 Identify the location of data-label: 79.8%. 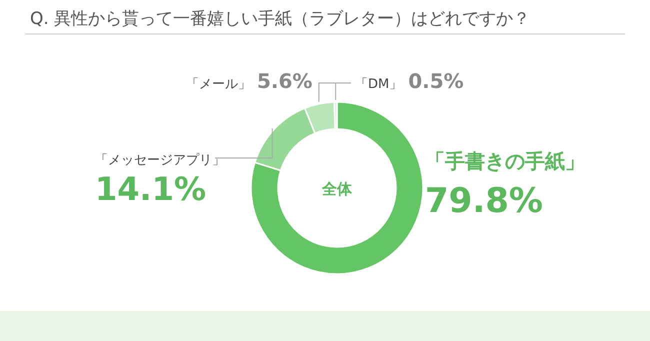
(484, 201).